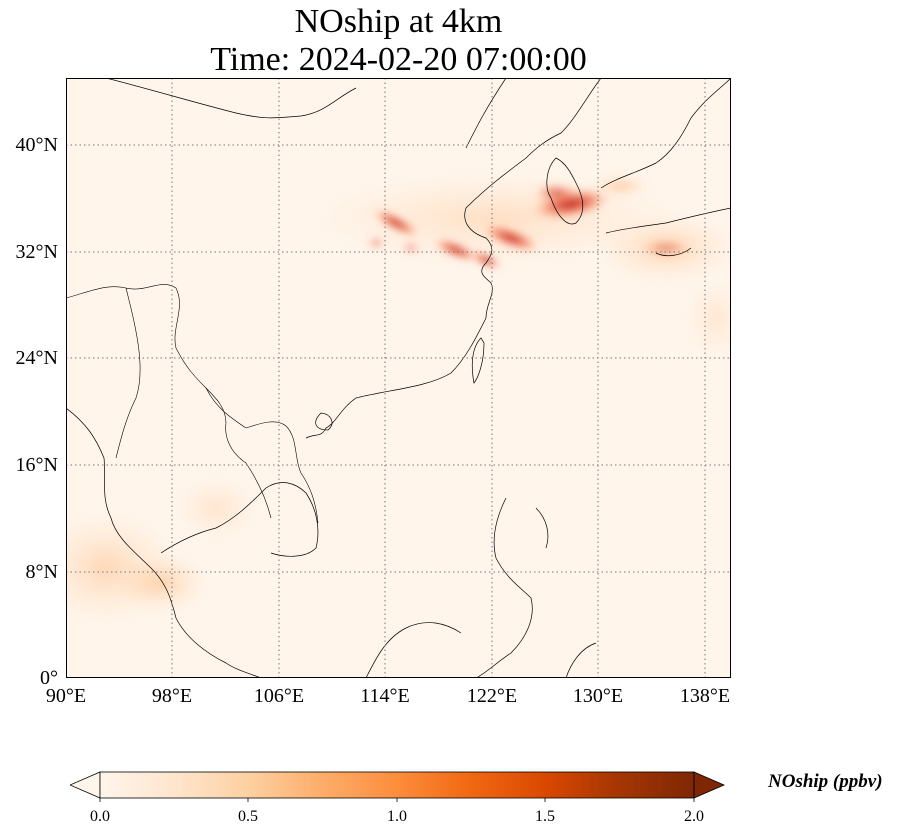 This screenshot has height=836, width=904. Describe the element at coordinates (598, 696) in the screenshot. I see `lon-tick-label: 130°E` at that location.